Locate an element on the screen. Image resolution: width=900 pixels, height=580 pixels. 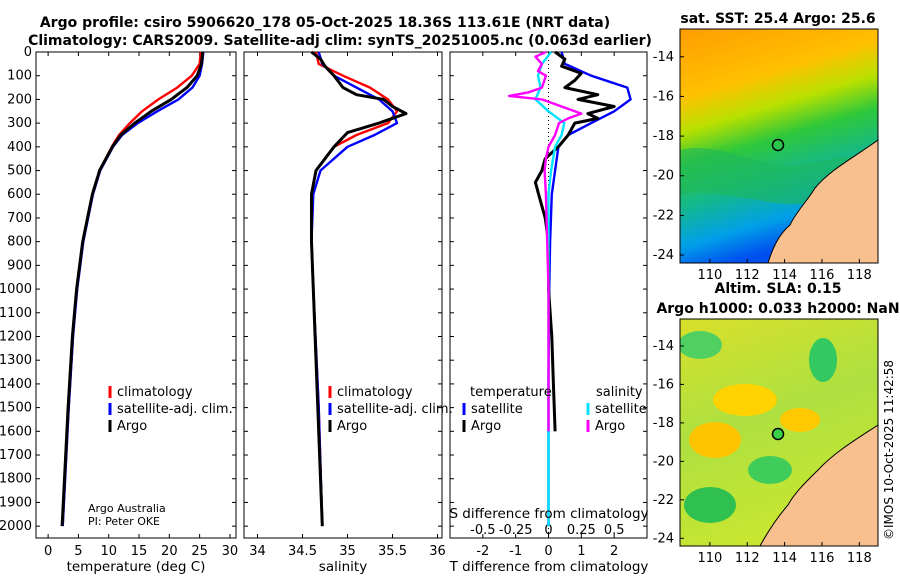
x-tick-label: 36 is located at coordinates (437, 551).